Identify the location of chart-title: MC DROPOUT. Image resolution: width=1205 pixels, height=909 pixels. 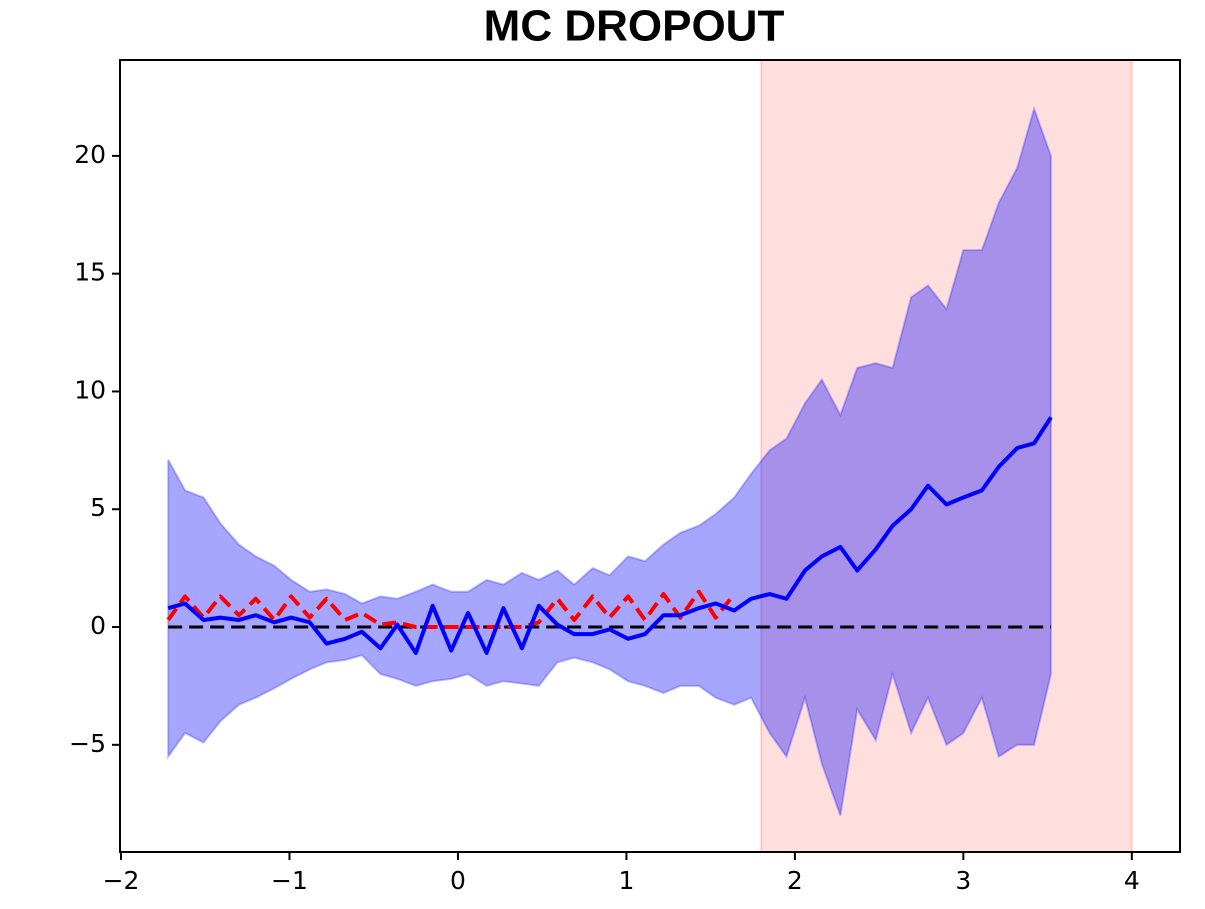
(634, 26).